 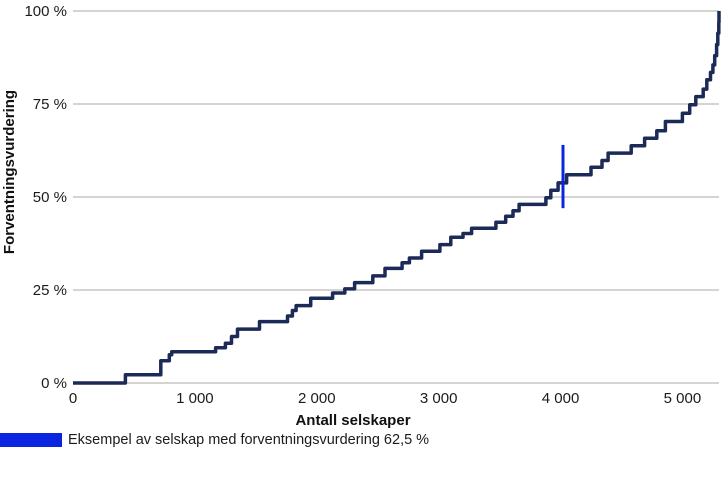 I want to click on y-tick-label-50: 50 %, so click(x=50, y=197).